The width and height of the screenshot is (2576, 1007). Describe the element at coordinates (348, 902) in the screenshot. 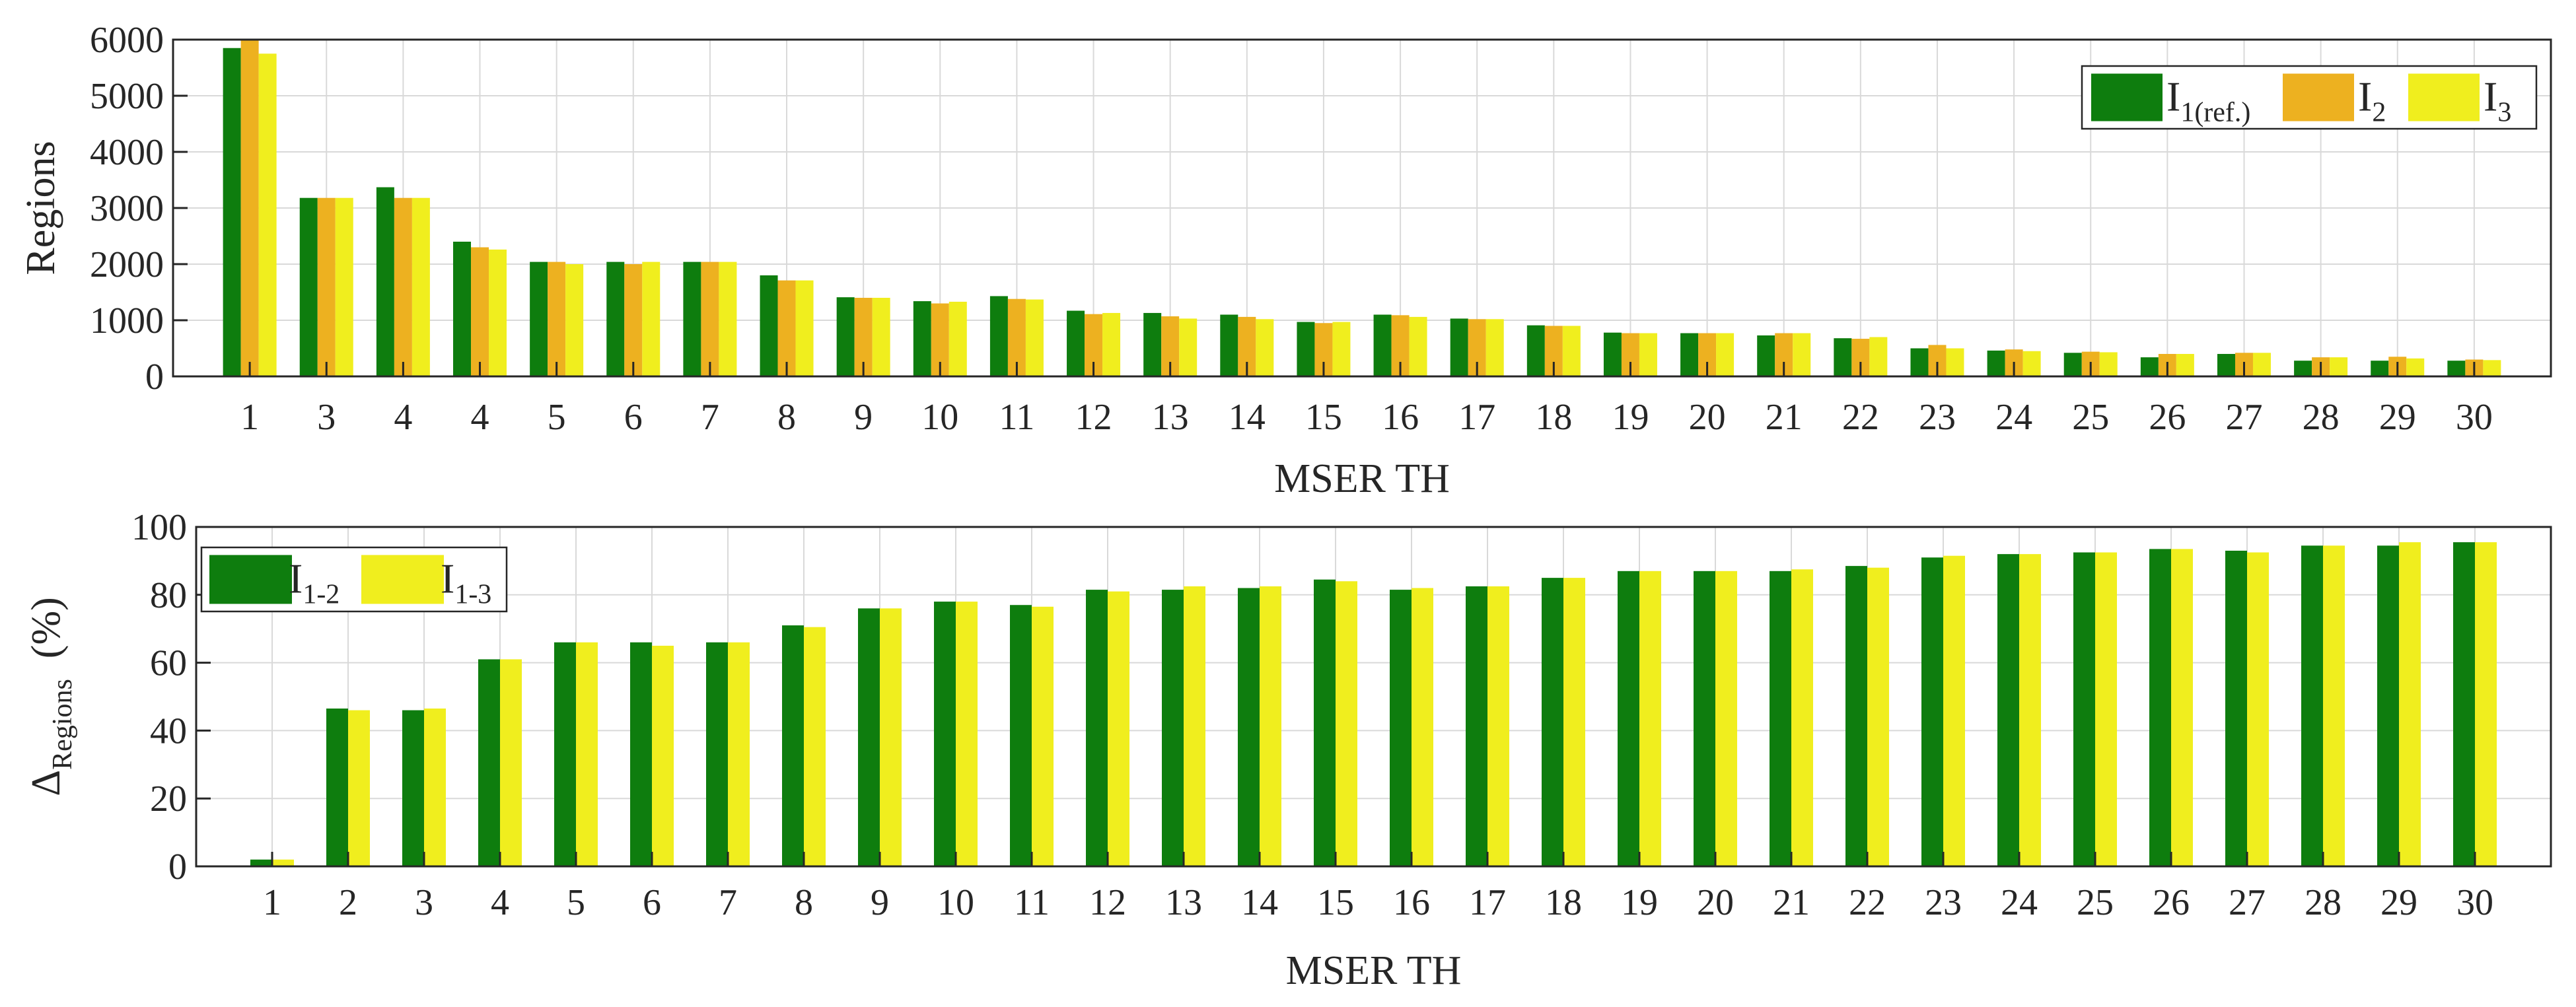

I see `x-tick-label: 2` at that location.